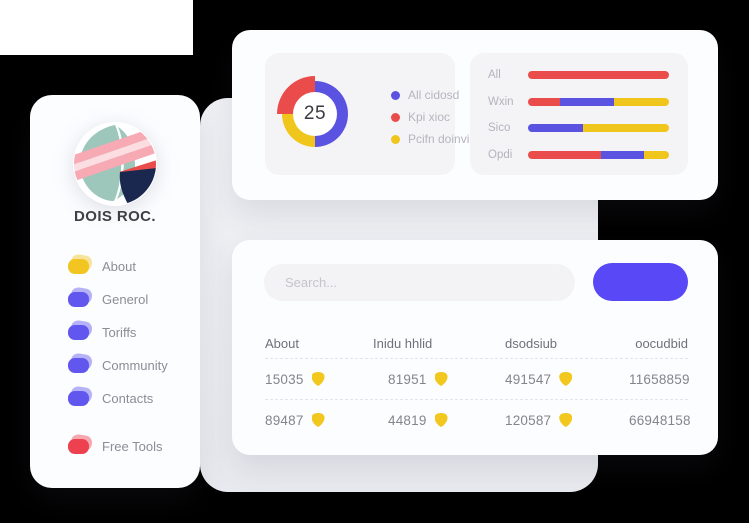 The height and width of the screenshot is (523, 749). I want to click on table-cell: 15035, so click(319, 379).